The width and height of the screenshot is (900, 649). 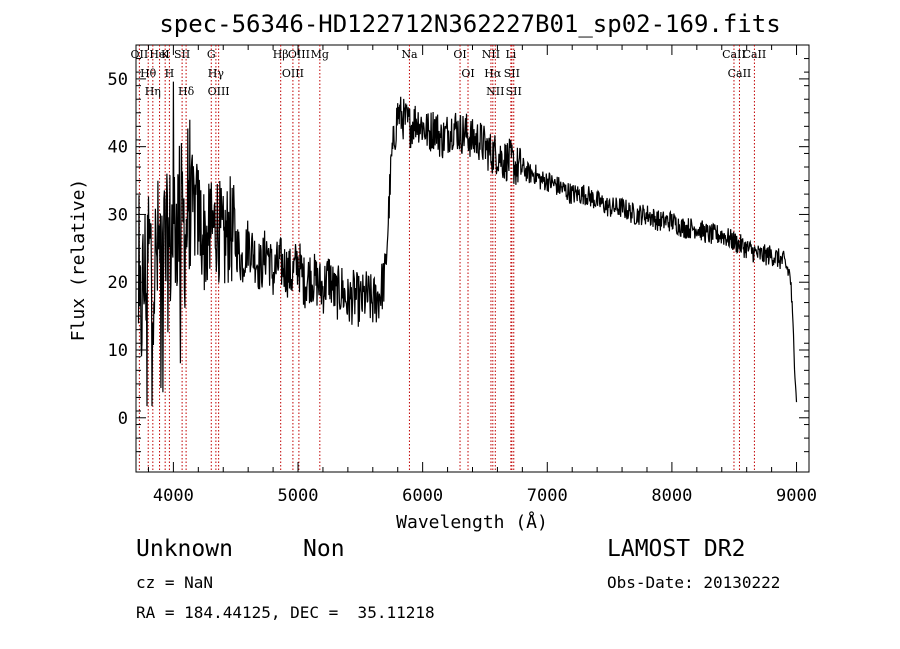 What do you see at coordinates (298, 496) in the screenshot?
I see `x-tick-label: 5000` at bounding box center [298, 496].